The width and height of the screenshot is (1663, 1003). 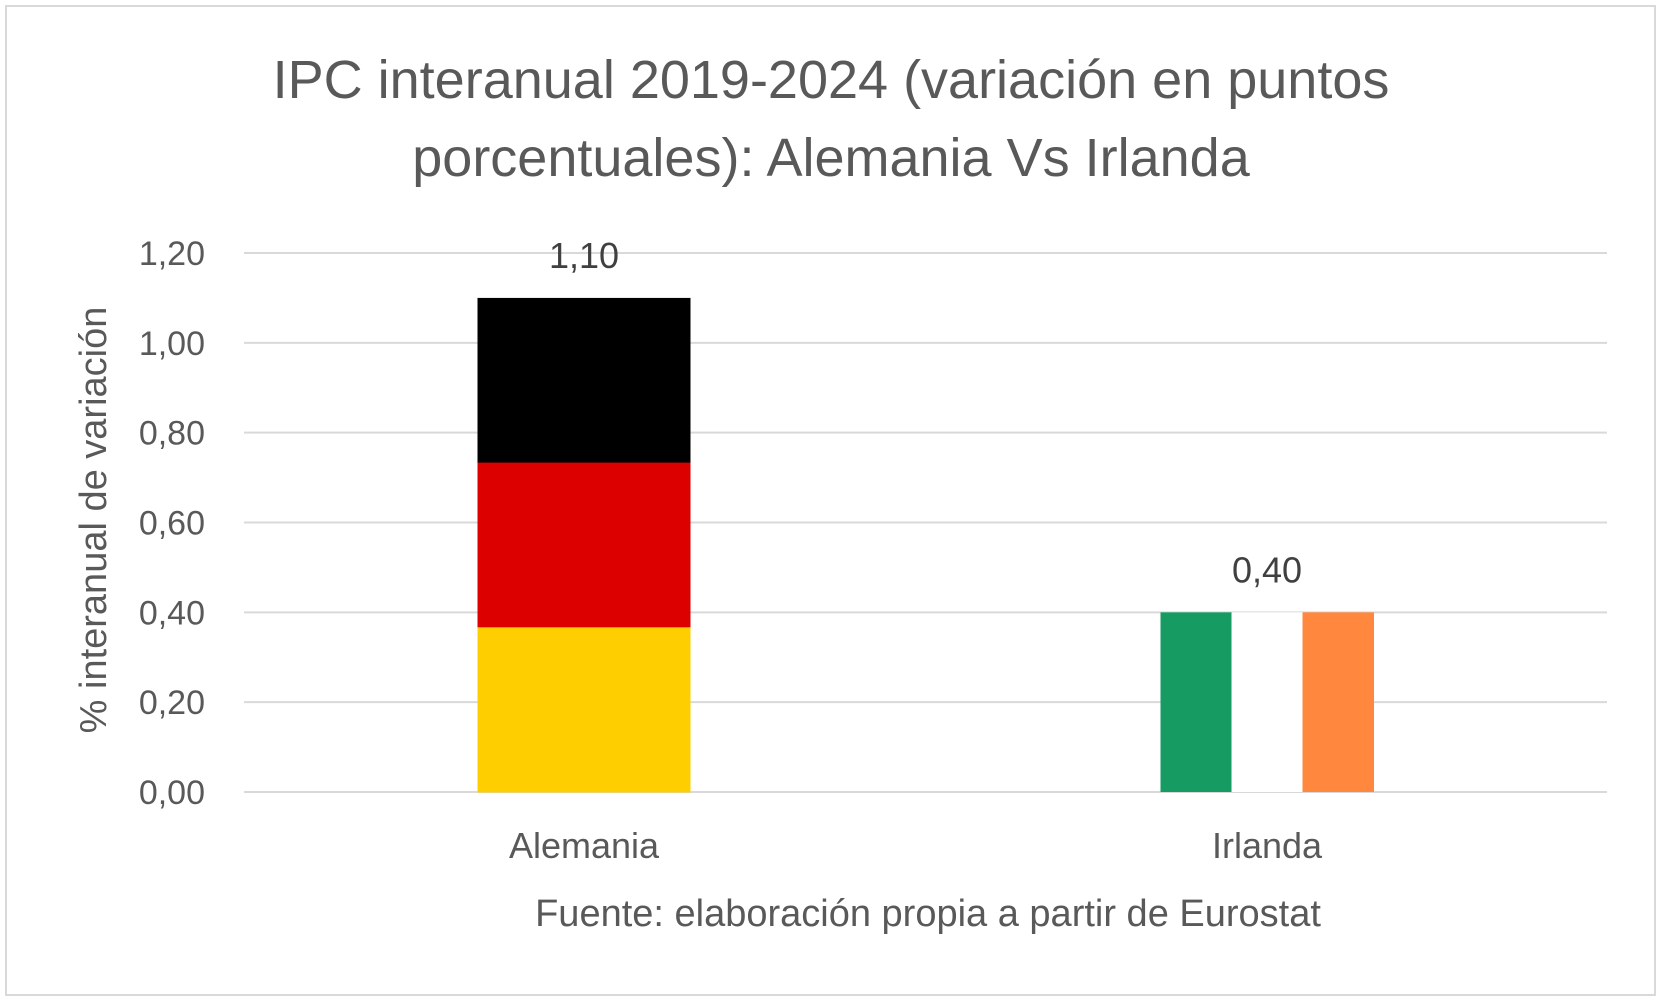 What do you see at coordinates (584, 255) in the screenshot?
I see `data-label: 1,10` at bounding box center [584, 255].